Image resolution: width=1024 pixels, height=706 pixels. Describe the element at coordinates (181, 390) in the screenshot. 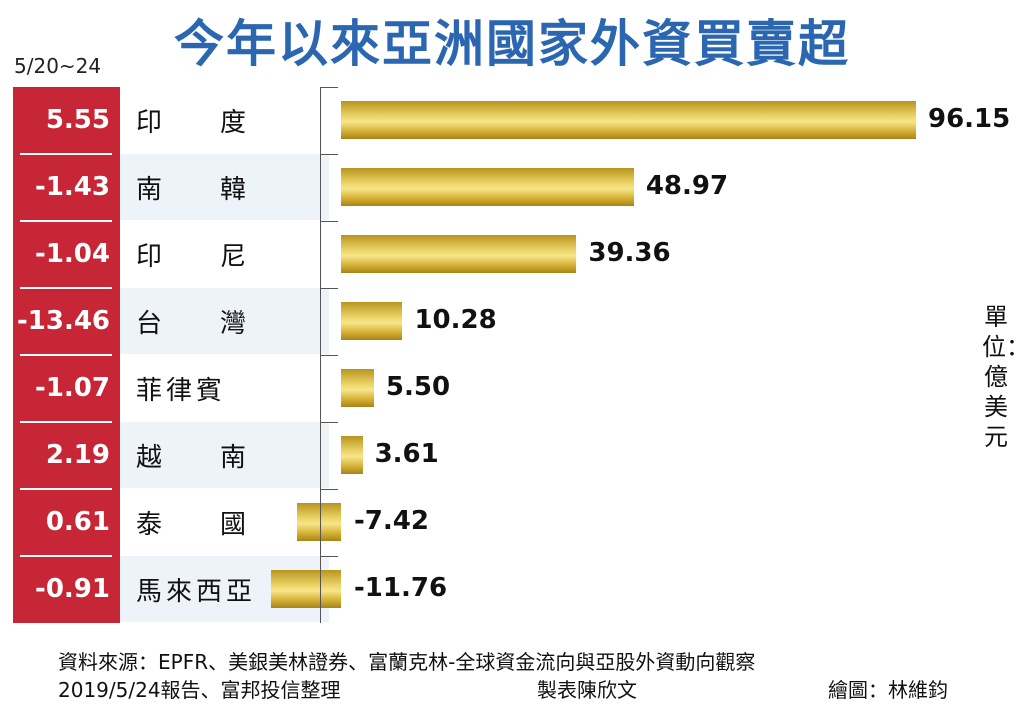

I see `country-label: 菲律賓` at that location.